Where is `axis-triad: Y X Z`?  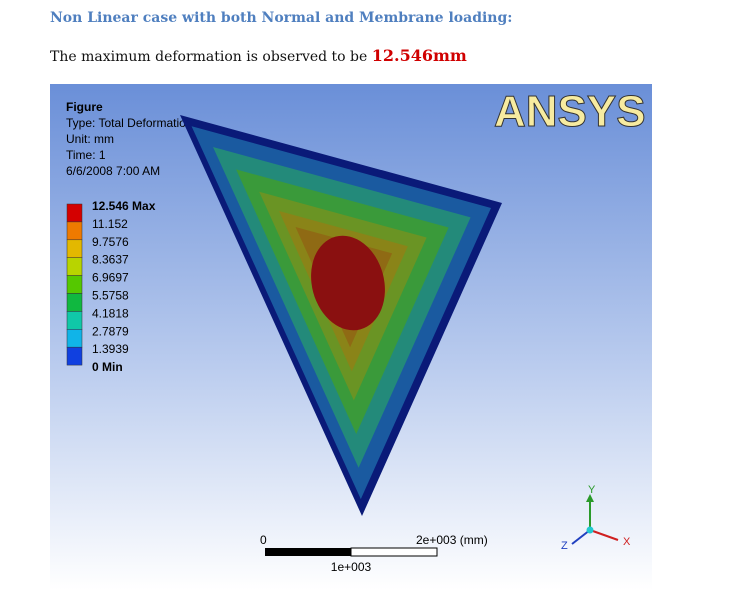 axis-triad: Y X Z is located at coordinates (596, 518).